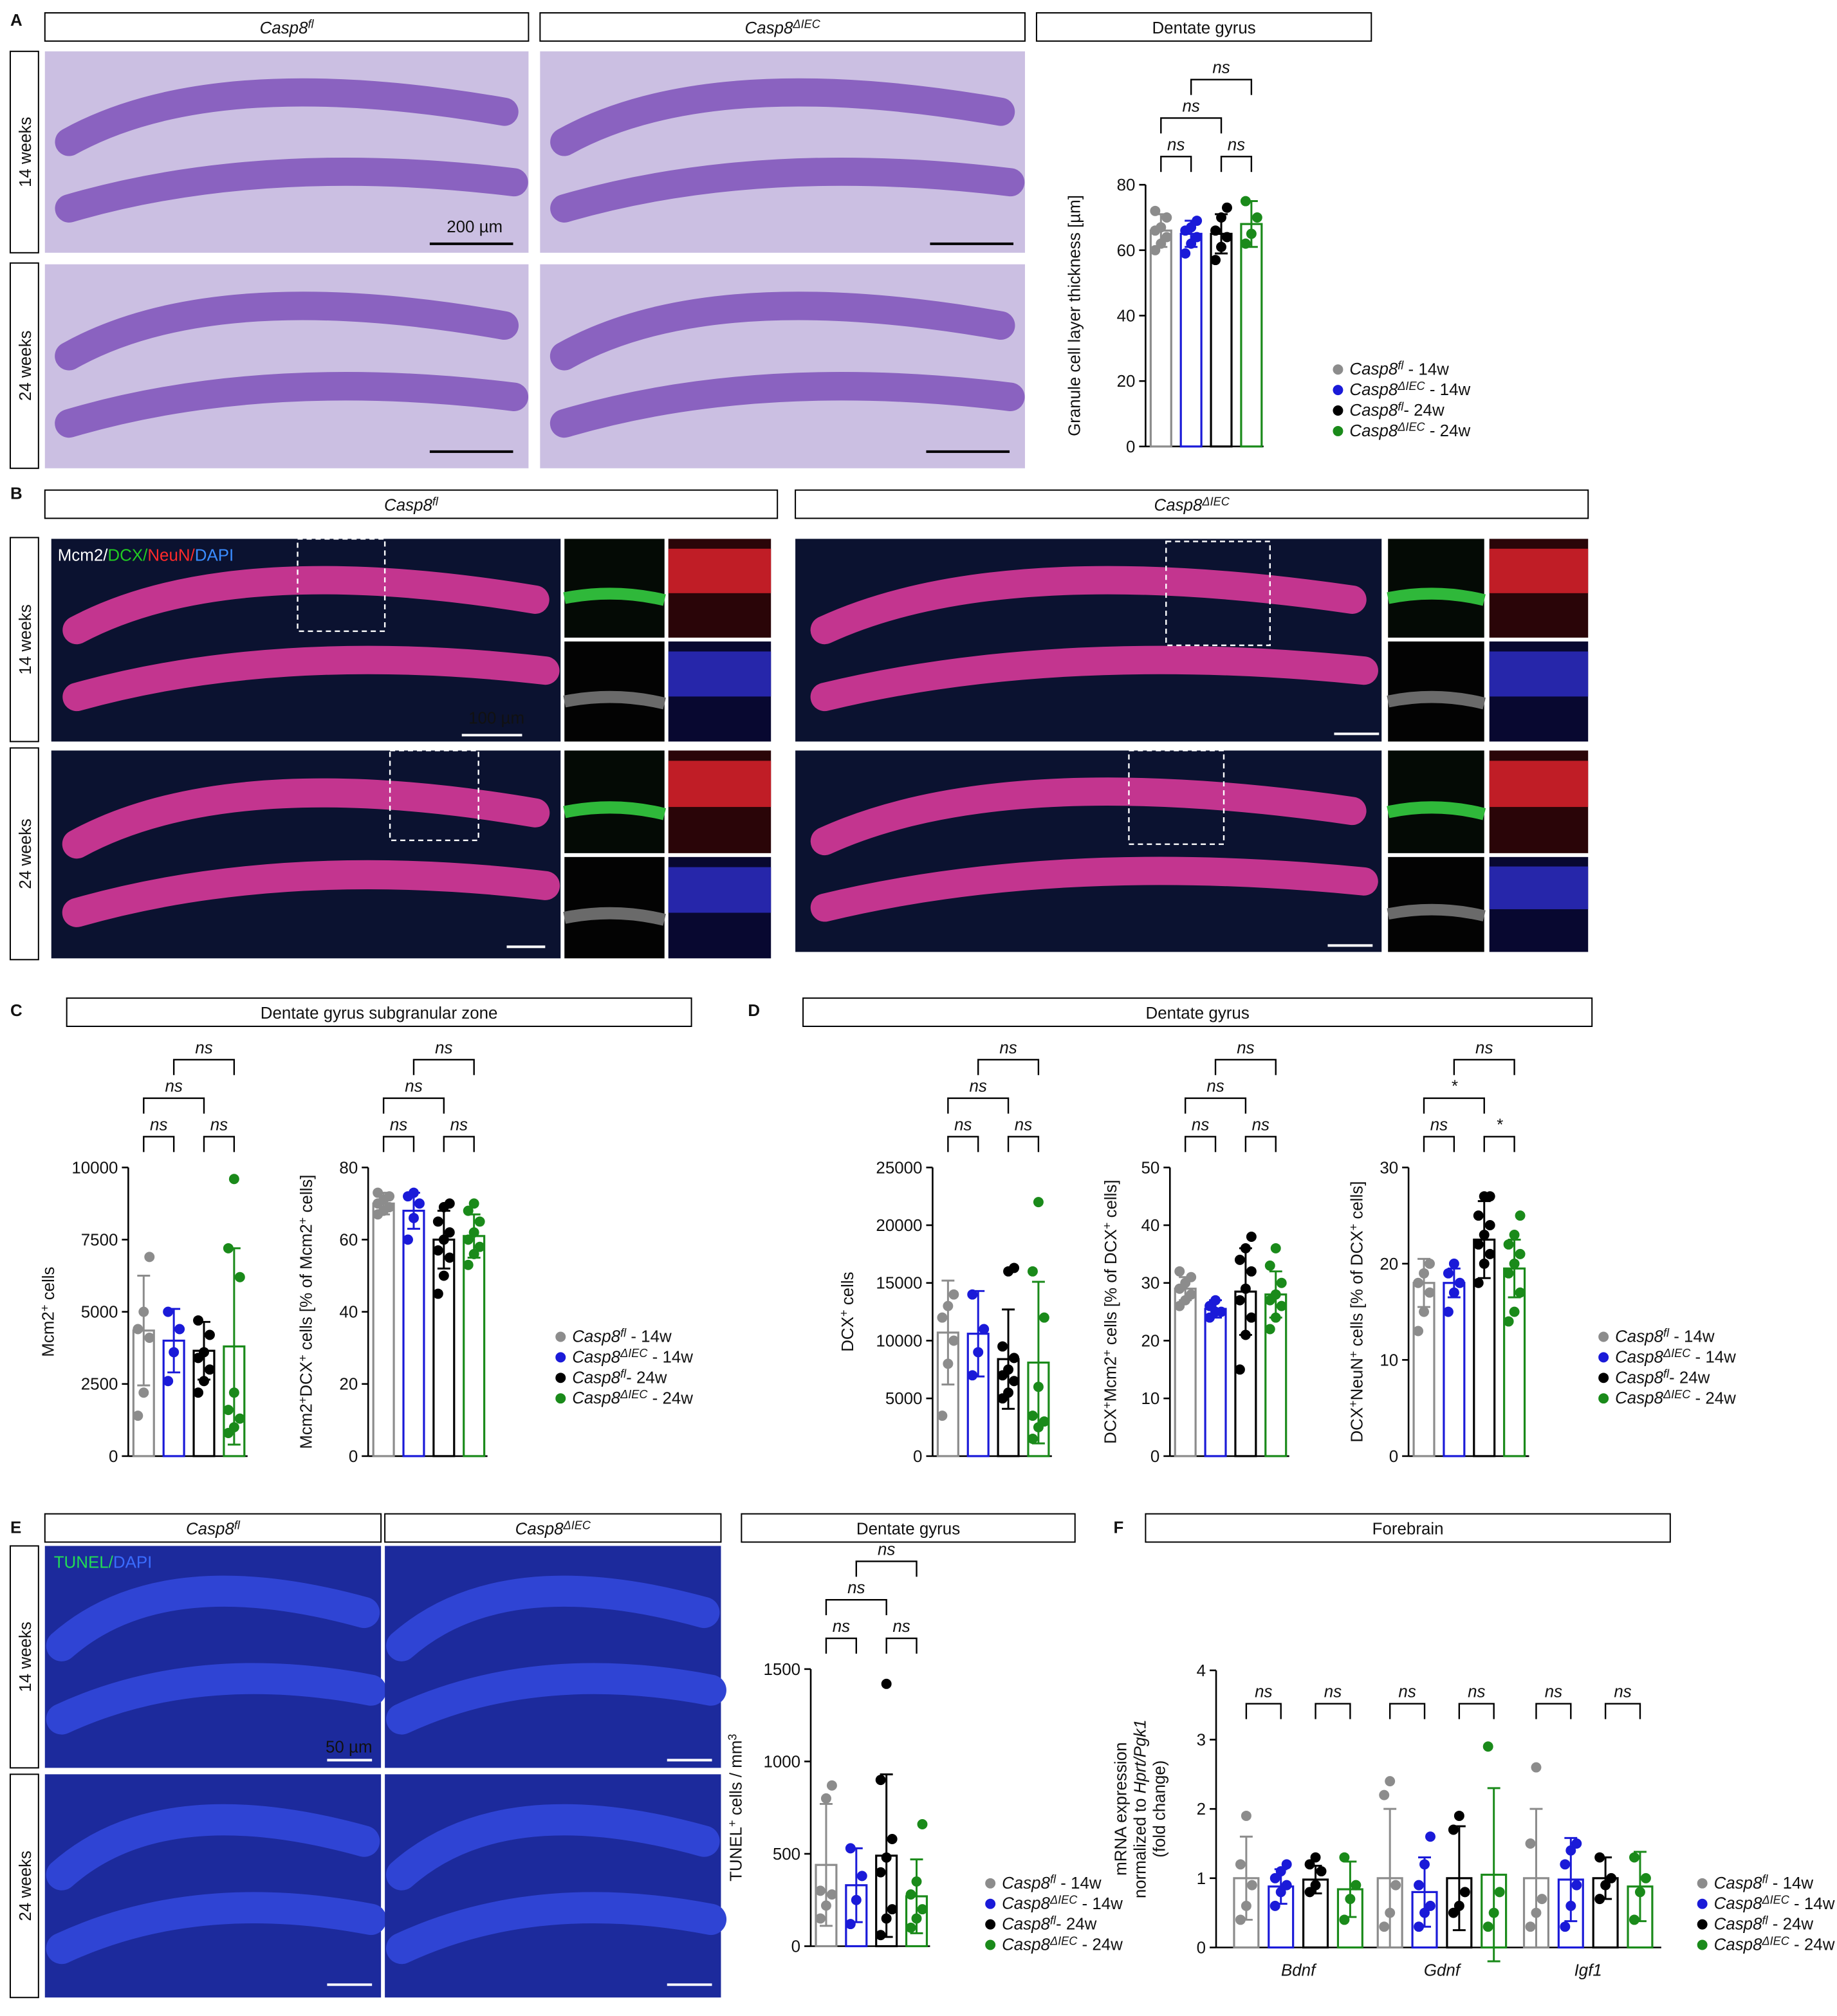 The image size is (1837, 2016). What do you see at coordinates (1159, 1809) in the screenshot?
I see `text-run: (fold change)` at bounding box center [1159, 1809].